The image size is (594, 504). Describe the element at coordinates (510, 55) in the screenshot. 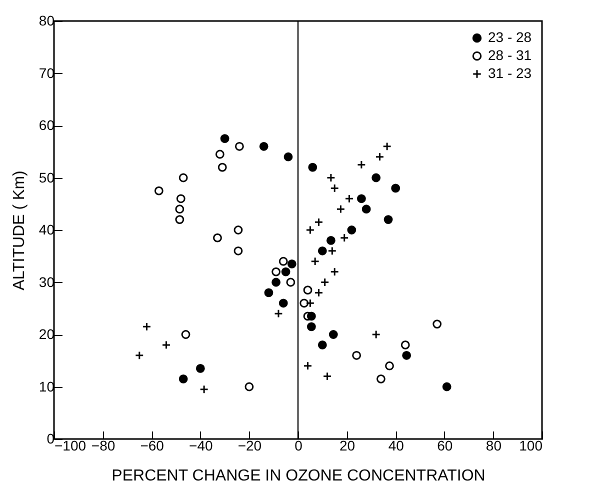

I see `legend-label: 28 - 31` at that location.